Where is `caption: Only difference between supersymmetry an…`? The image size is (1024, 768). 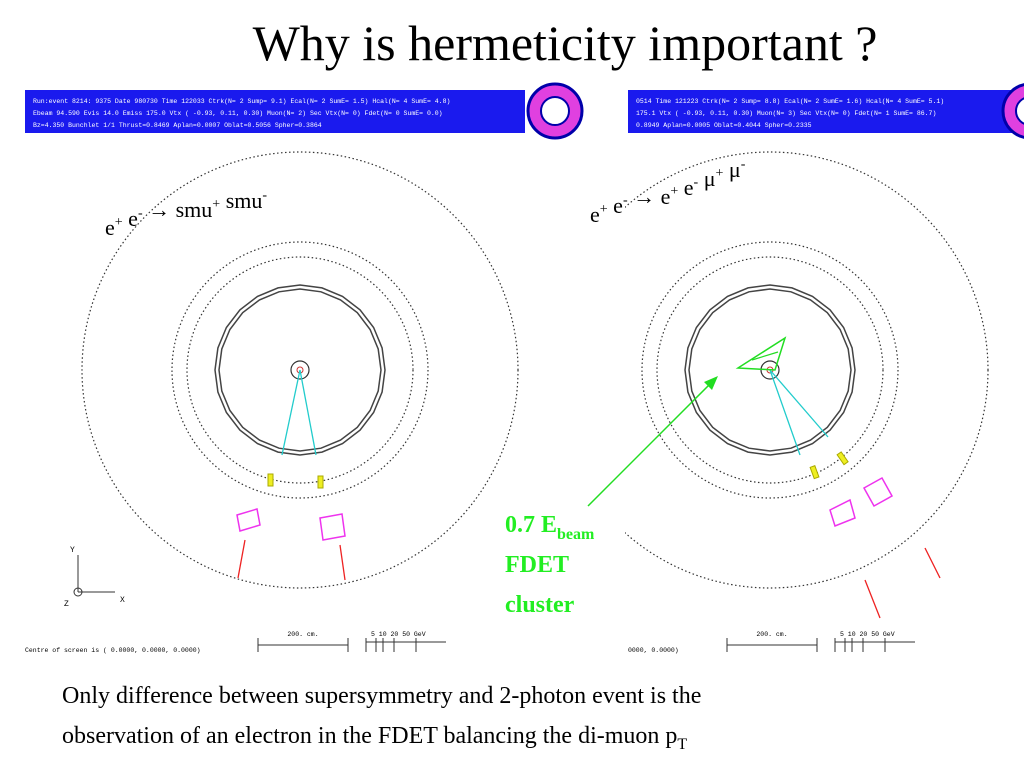
caption: Only difference between supersymmetry an… is located at coordinates (381, 696).